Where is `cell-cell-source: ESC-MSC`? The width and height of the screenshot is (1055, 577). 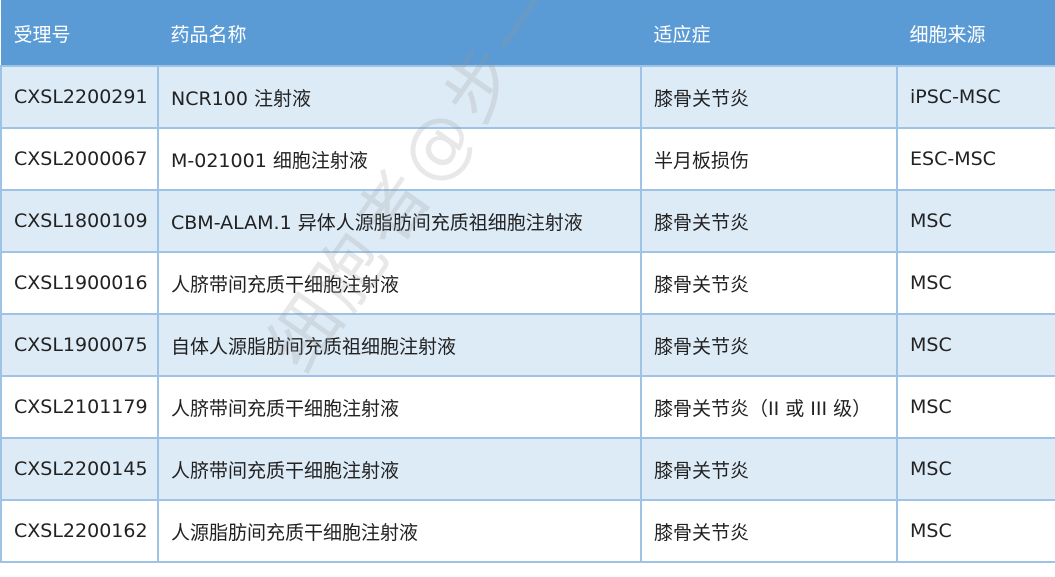
cell-cell-source: ESC-MSC is located at coordinates (975, 159).